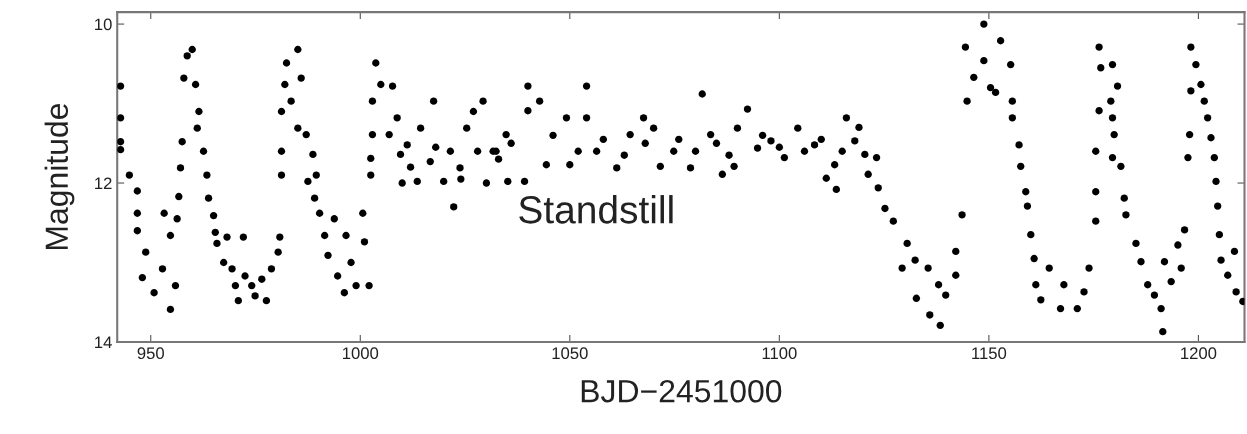 The image size is (1247, 434). I want to click on x-tick-label: 1050, so click(570, 353).